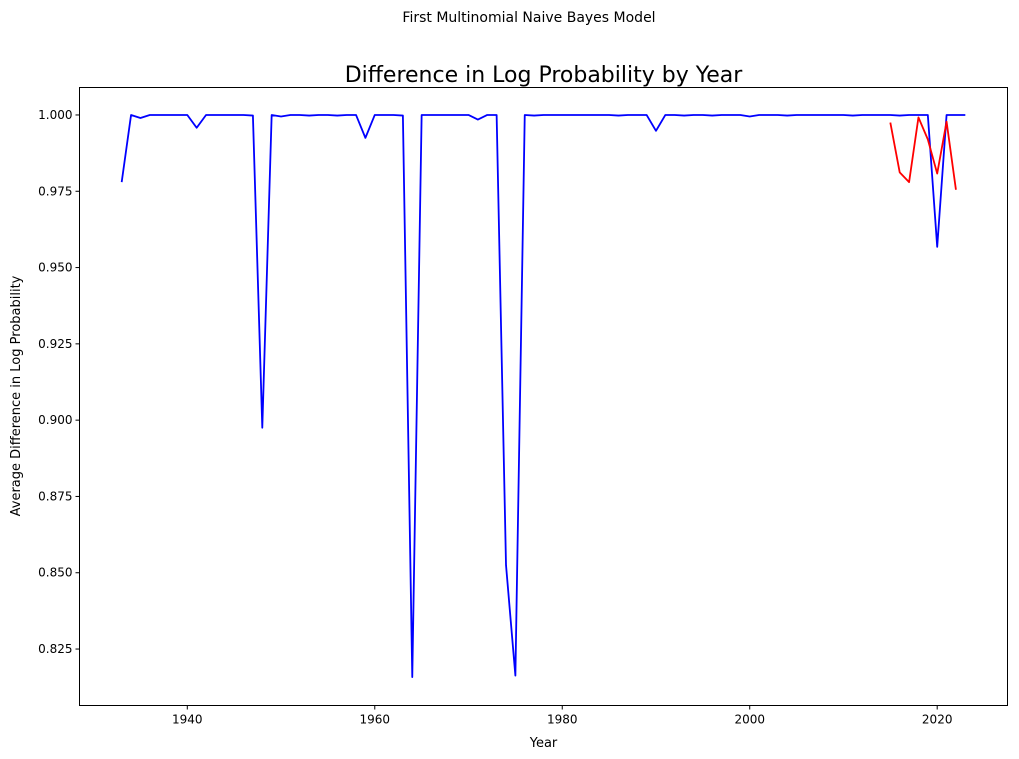  I want to click on x-tick-label: 1940, so click(187, 720).